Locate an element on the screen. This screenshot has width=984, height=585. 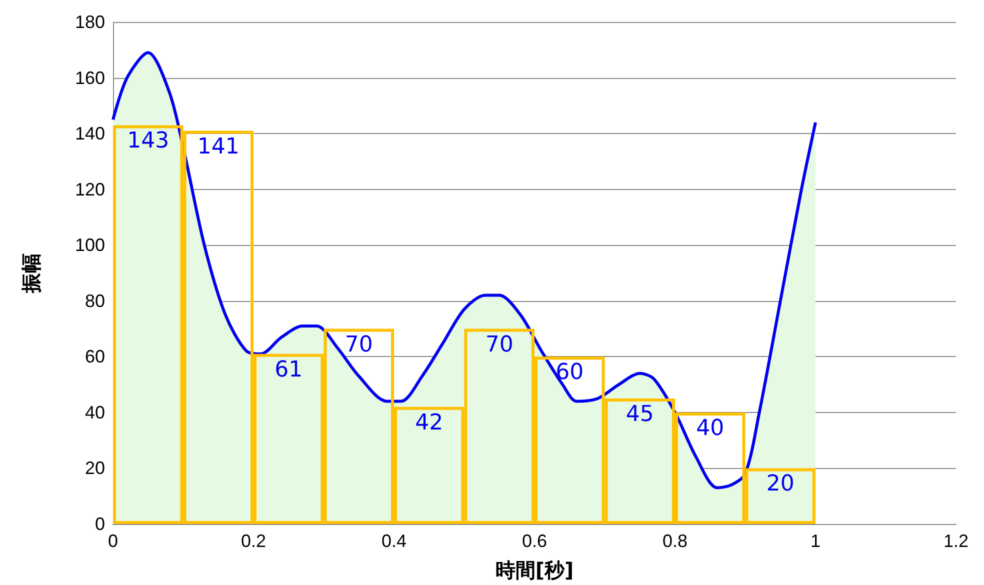
x-axis-title: 時間[秒] is located at coordinates (534, 570).